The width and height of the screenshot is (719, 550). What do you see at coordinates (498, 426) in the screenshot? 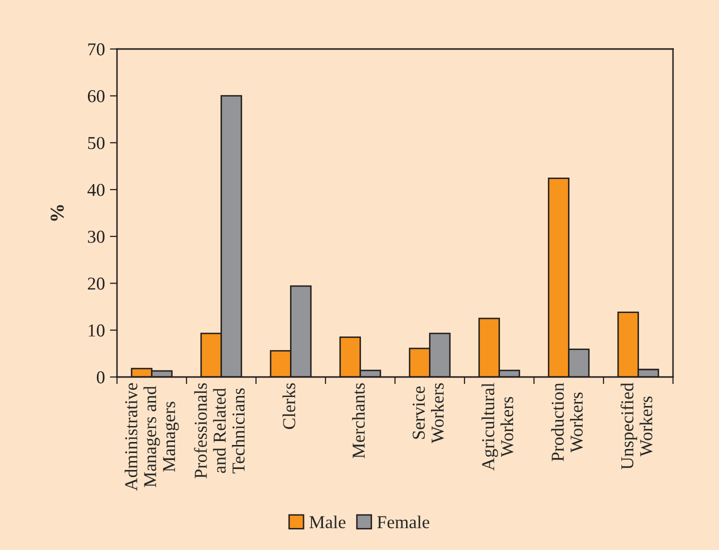
I see `x-tick-label: Agricultural Workers` at bounding box center [498, 426].